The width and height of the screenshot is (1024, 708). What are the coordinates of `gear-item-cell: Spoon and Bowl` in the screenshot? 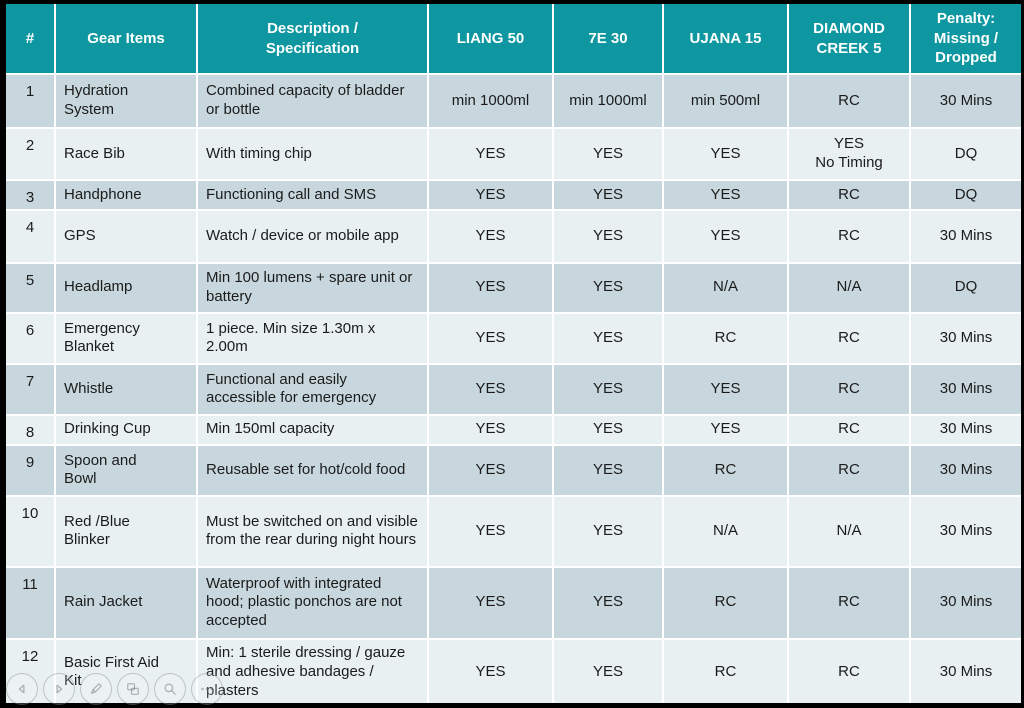 It's located at (126, 470).